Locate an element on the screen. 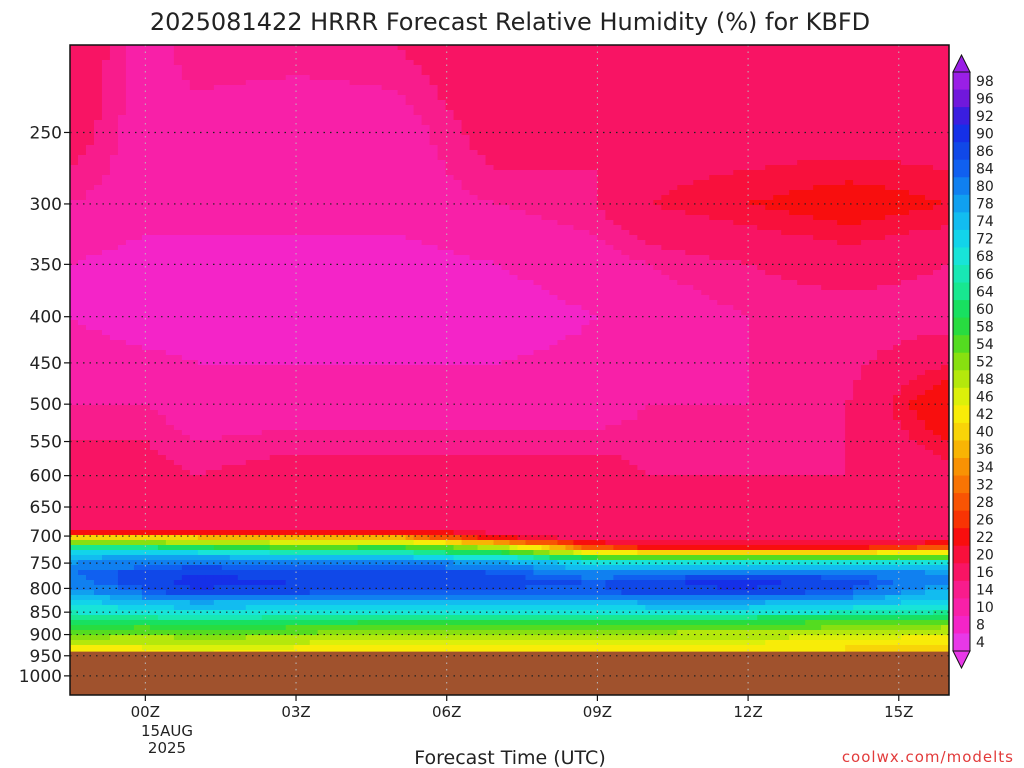 This screenshot has width=1024, height=768. colorbar-label: 40 is located at coordinates (985, 433).